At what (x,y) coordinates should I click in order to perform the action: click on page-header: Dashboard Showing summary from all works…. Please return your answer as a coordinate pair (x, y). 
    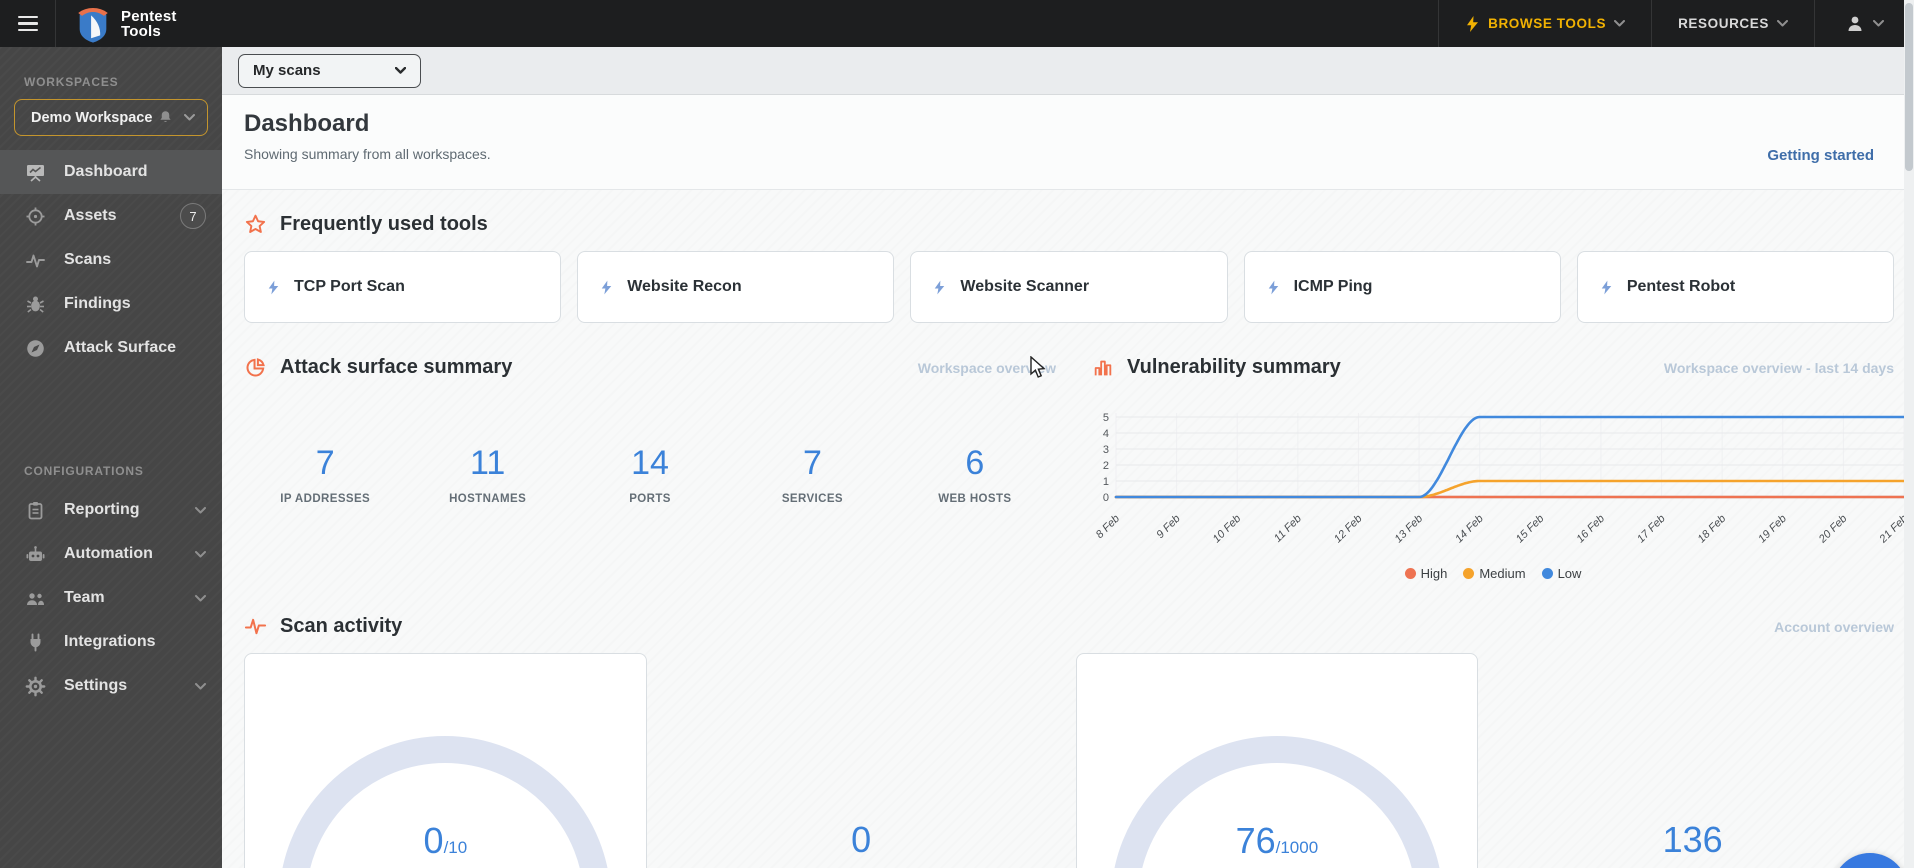
    Looking at the image, I should click on (1068, 142).